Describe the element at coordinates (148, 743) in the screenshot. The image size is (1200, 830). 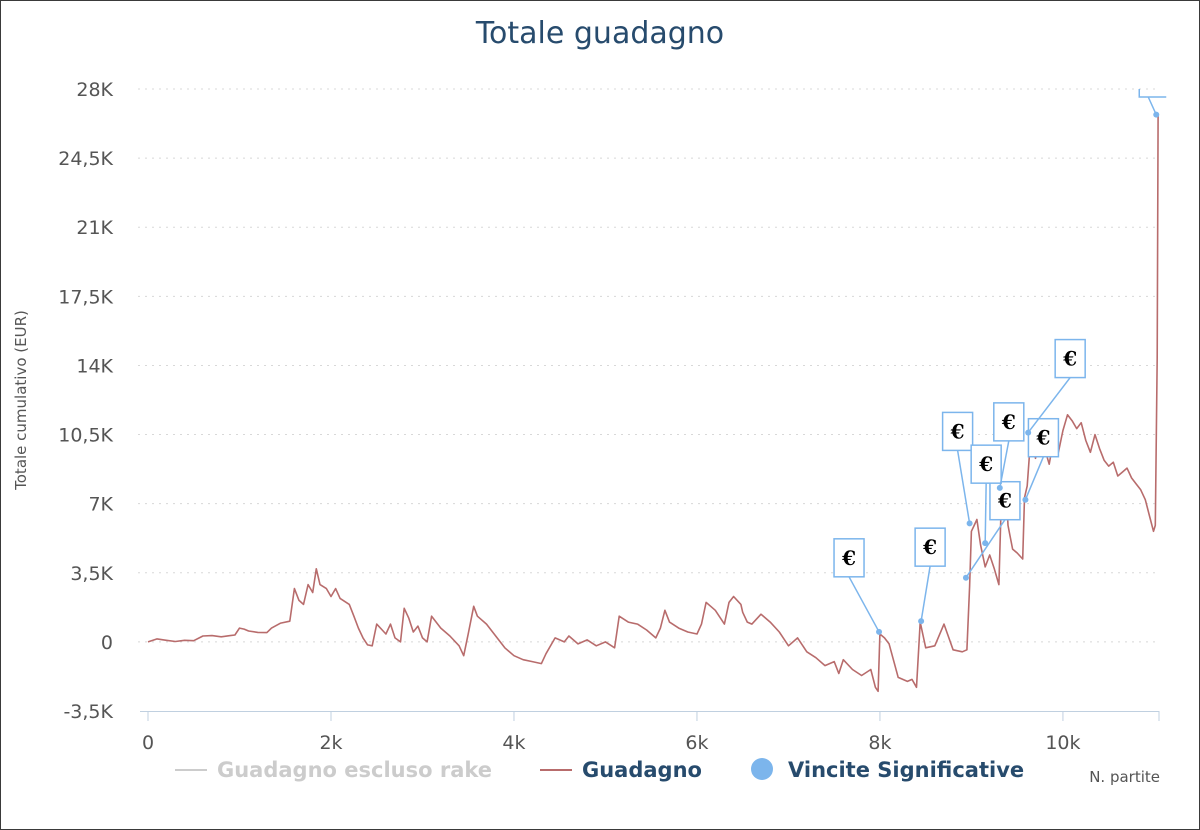
I see `x-tick-label: 0` at that location.